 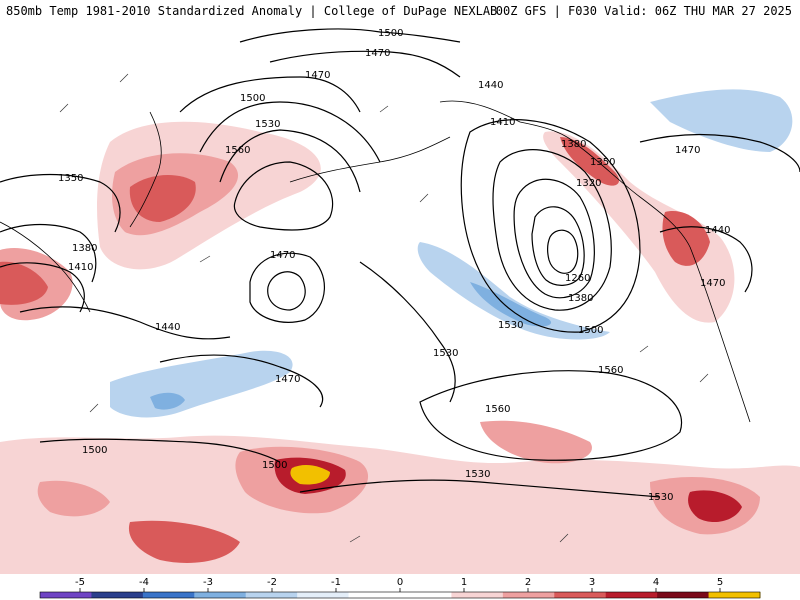 What do you see at coordinates (272, 582) in the screenshot?
I see `colorbar-tick-label: -2` at bounding box center [272, 582].